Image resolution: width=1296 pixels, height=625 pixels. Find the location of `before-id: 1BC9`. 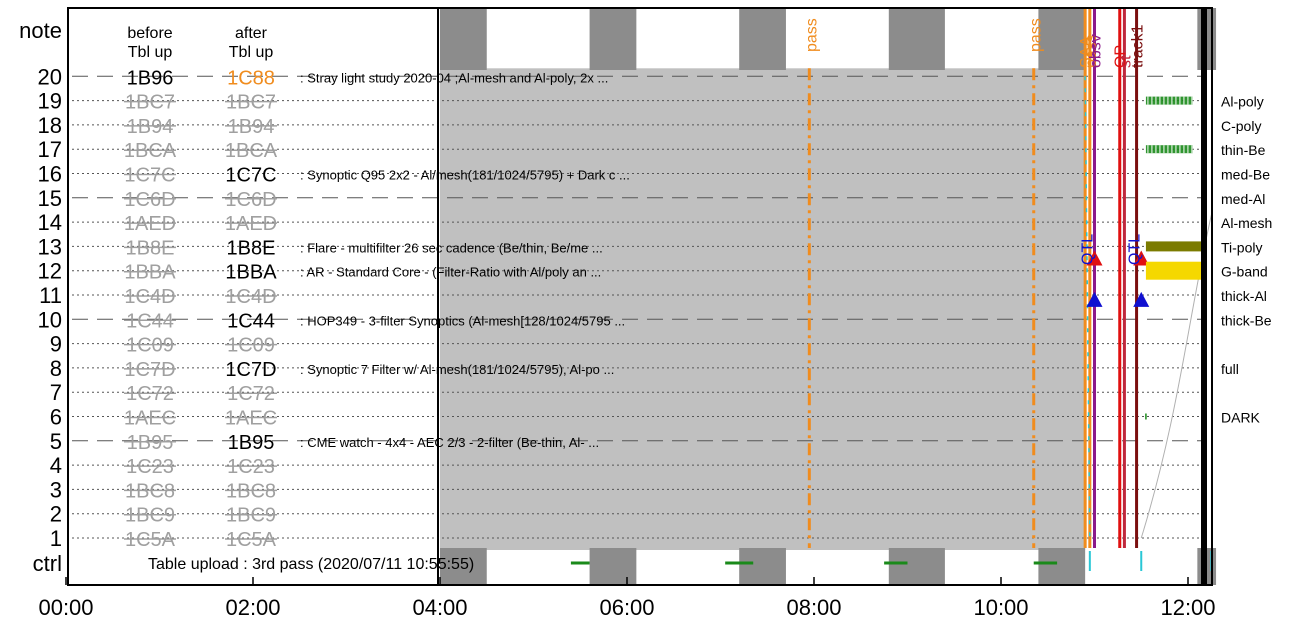

before-id: 1BC9 is located at coordinates (150, 516).